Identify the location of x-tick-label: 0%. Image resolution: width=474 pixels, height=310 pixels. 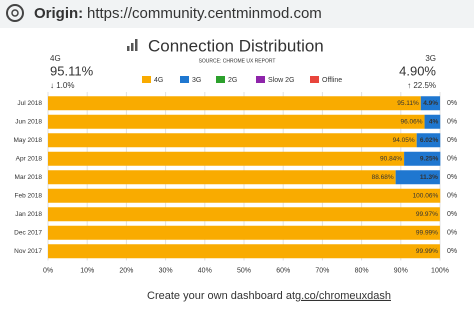
(48, 270).